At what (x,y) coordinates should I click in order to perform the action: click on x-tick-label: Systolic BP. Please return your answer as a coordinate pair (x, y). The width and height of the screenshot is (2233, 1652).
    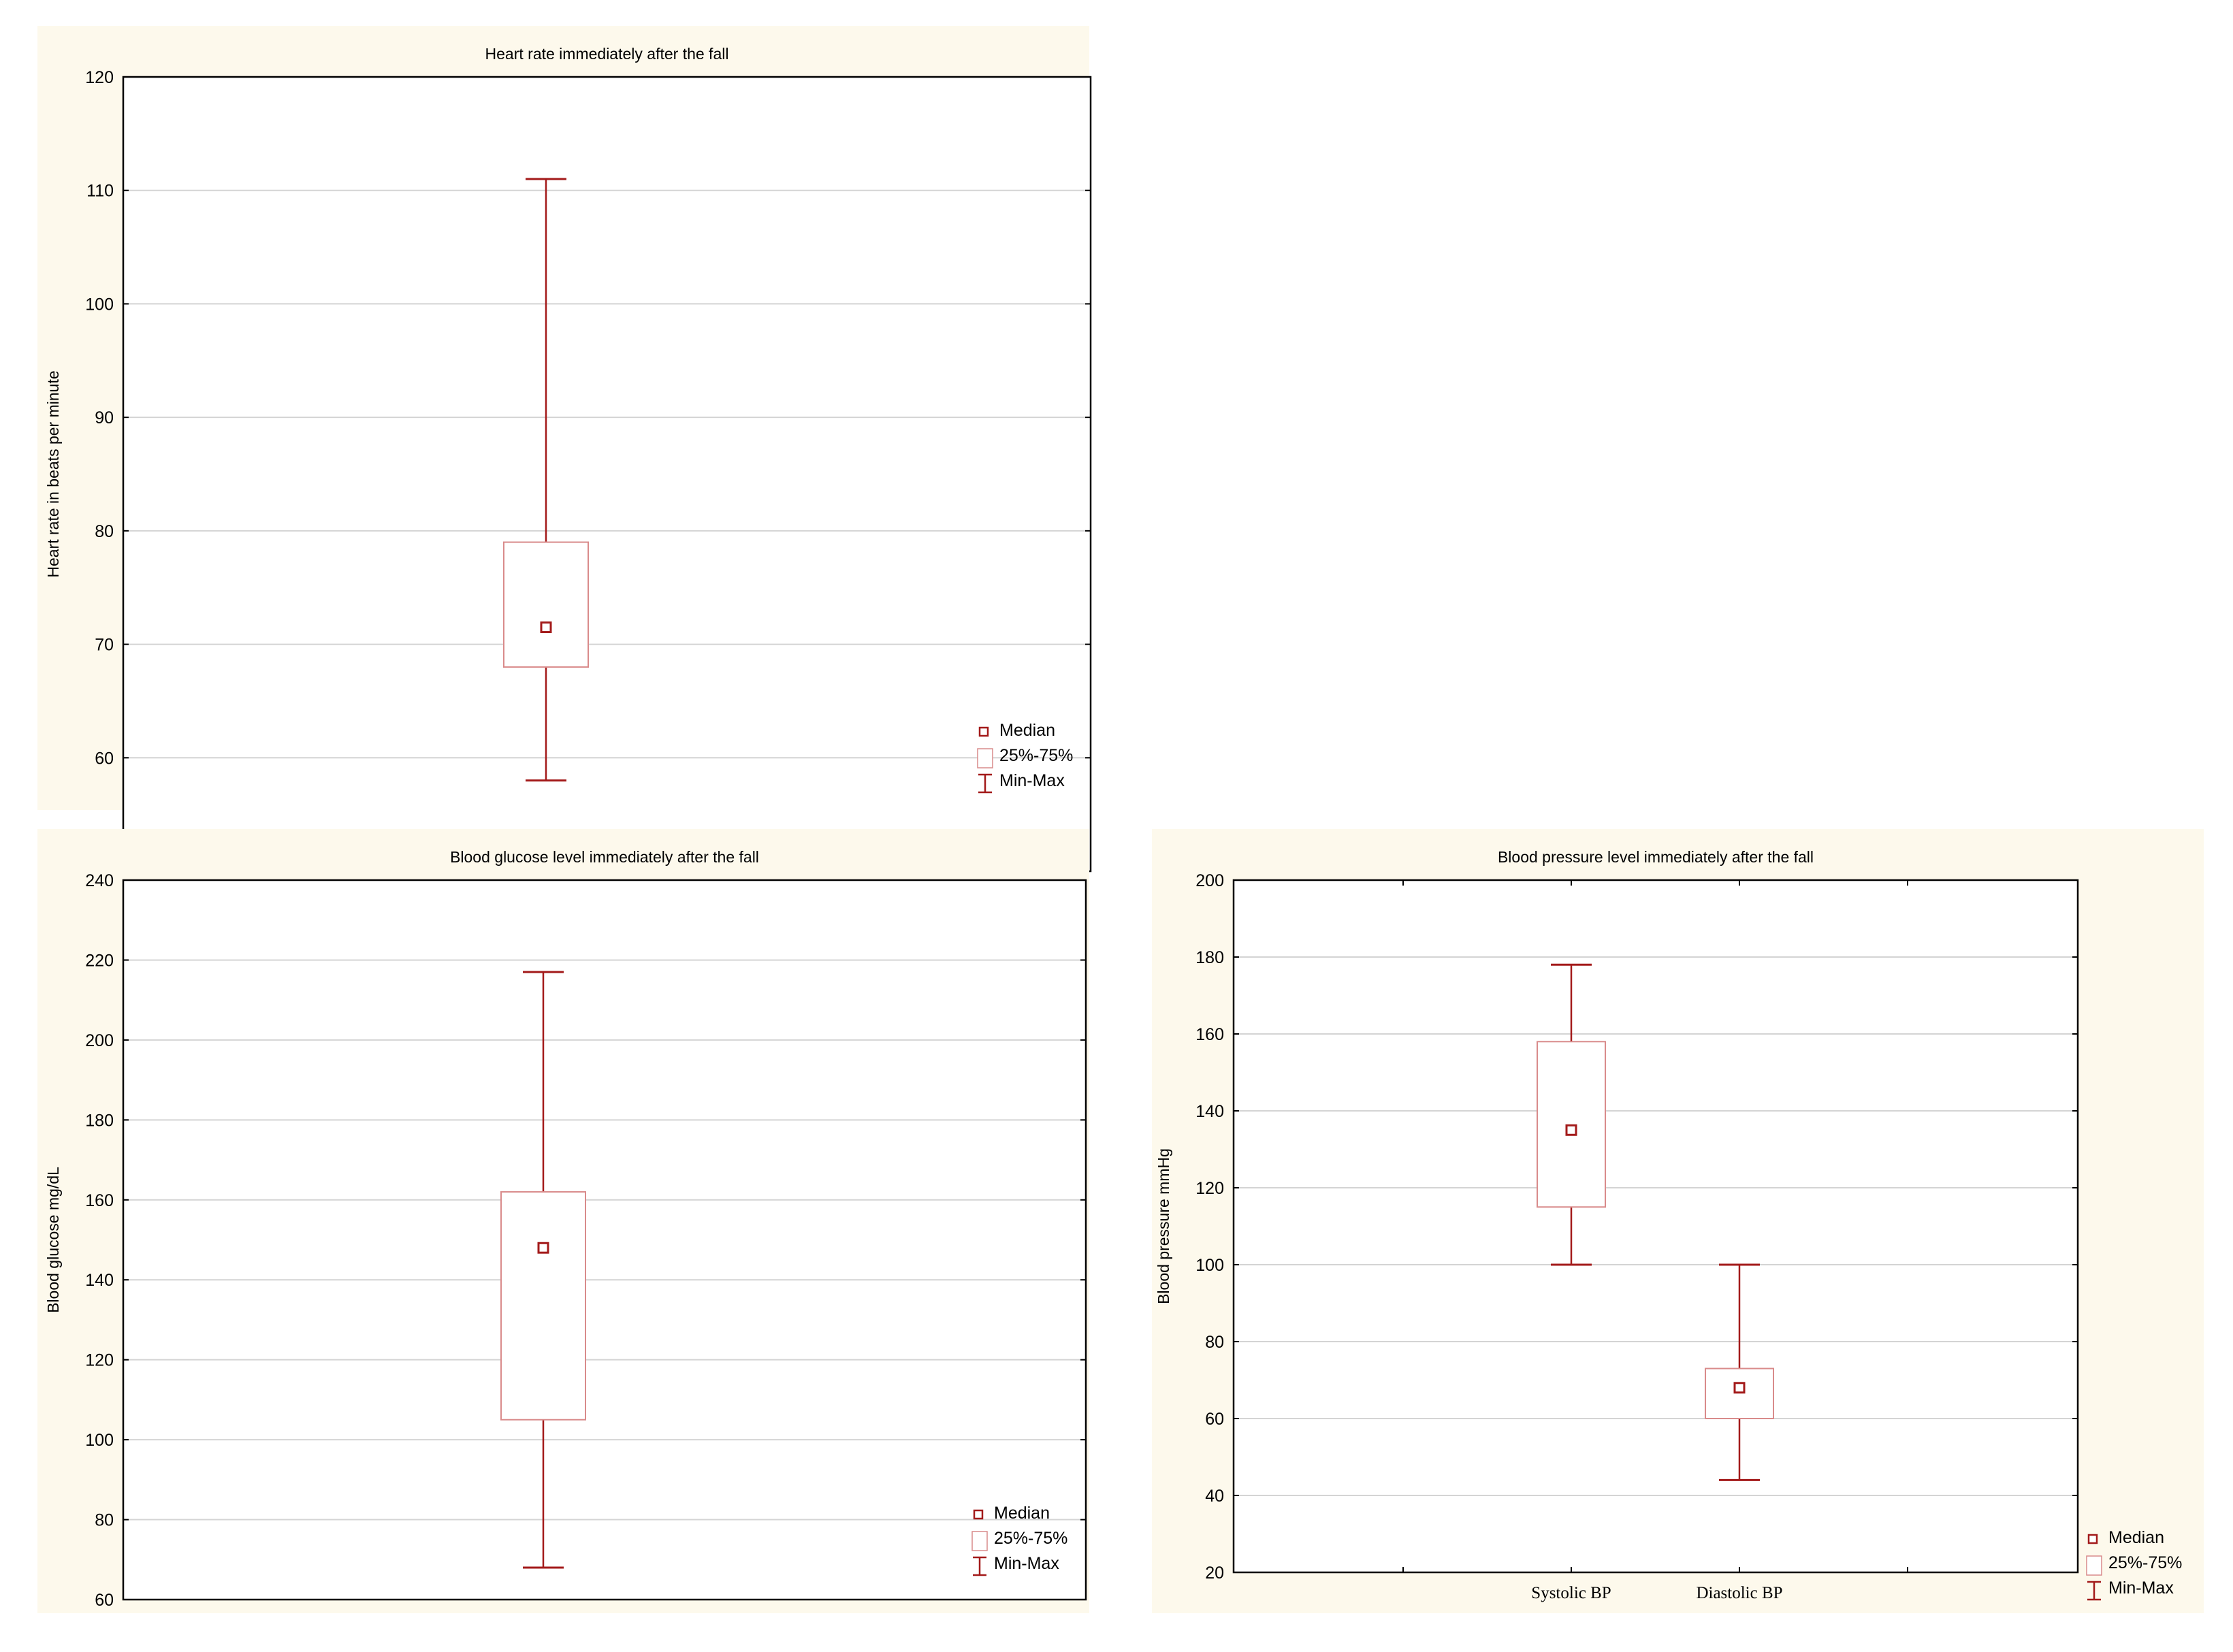
    Looking at the image, I should click on (1571, 1593).